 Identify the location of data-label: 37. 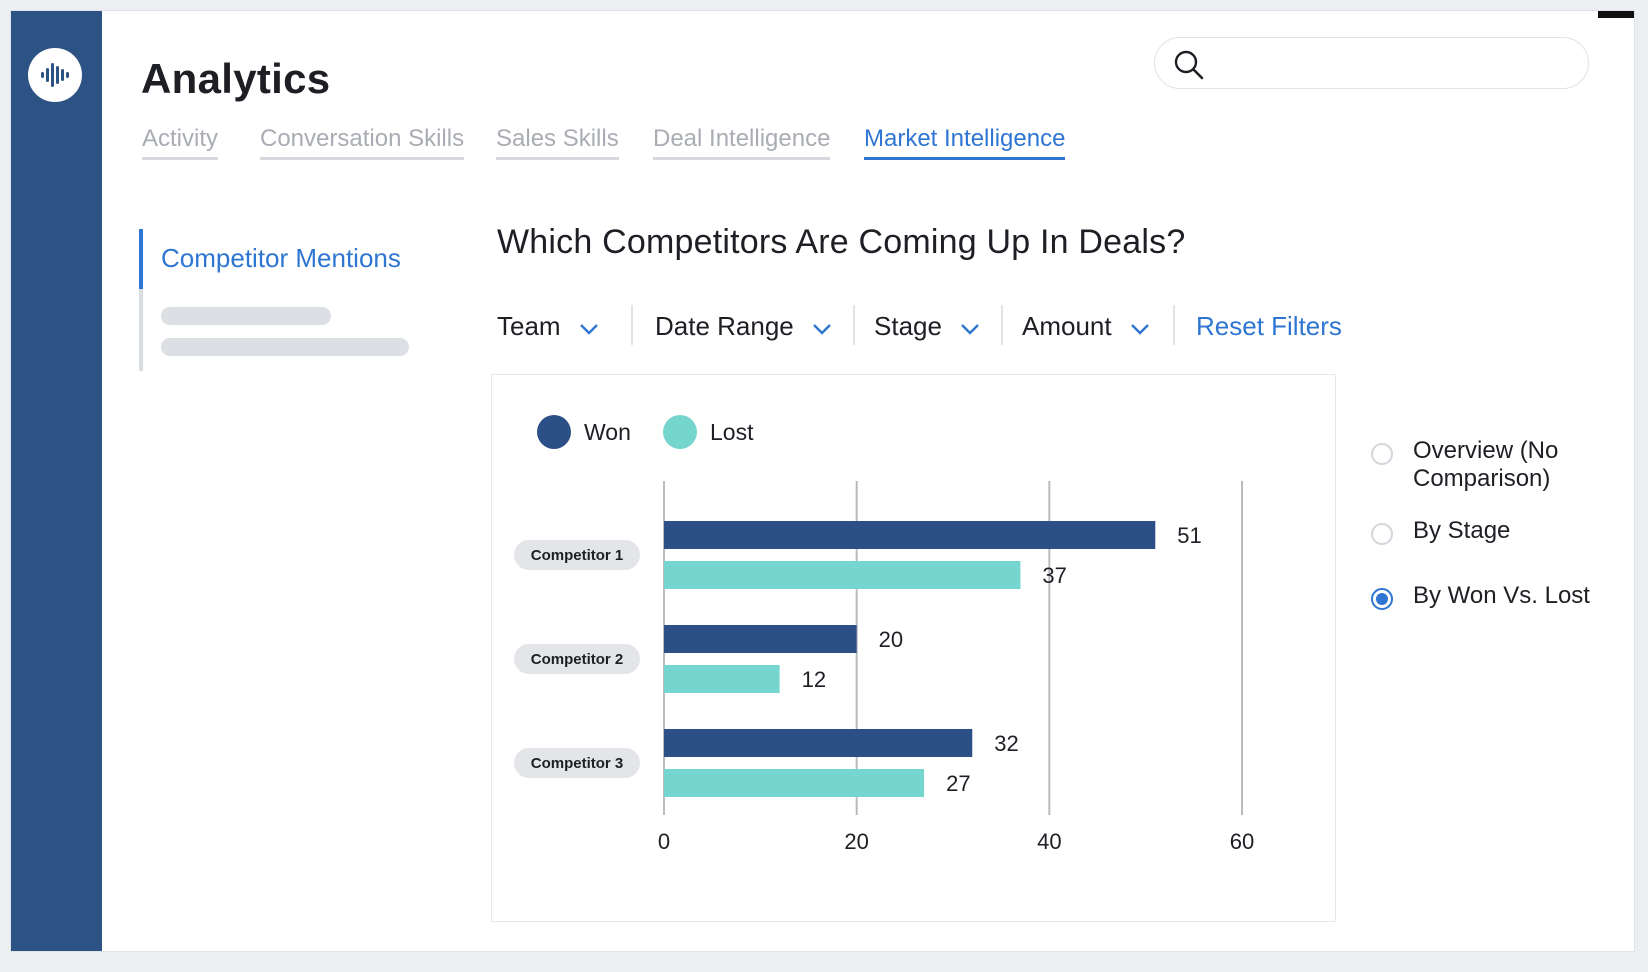
(1054, 575).